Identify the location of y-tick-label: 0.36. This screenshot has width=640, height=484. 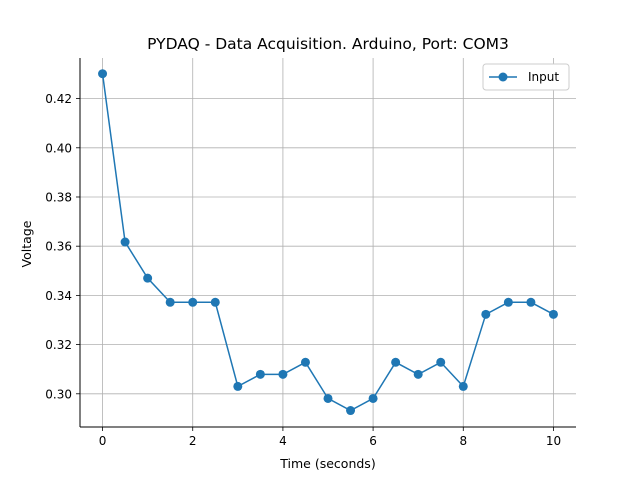
(58, 247).